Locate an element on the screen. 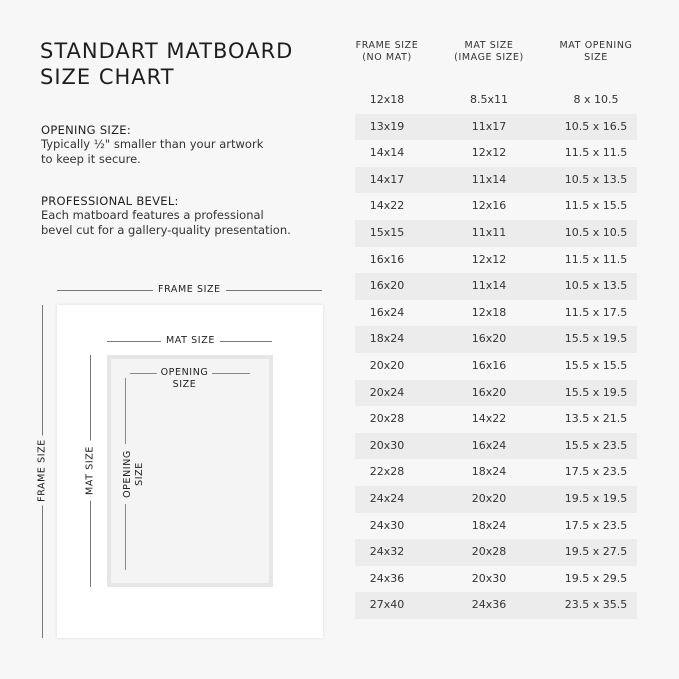 This screenshot has width=679, height=679. table-row: 18x24 16x20 15.5 x 19.5 is located at coordinates (496, 339).